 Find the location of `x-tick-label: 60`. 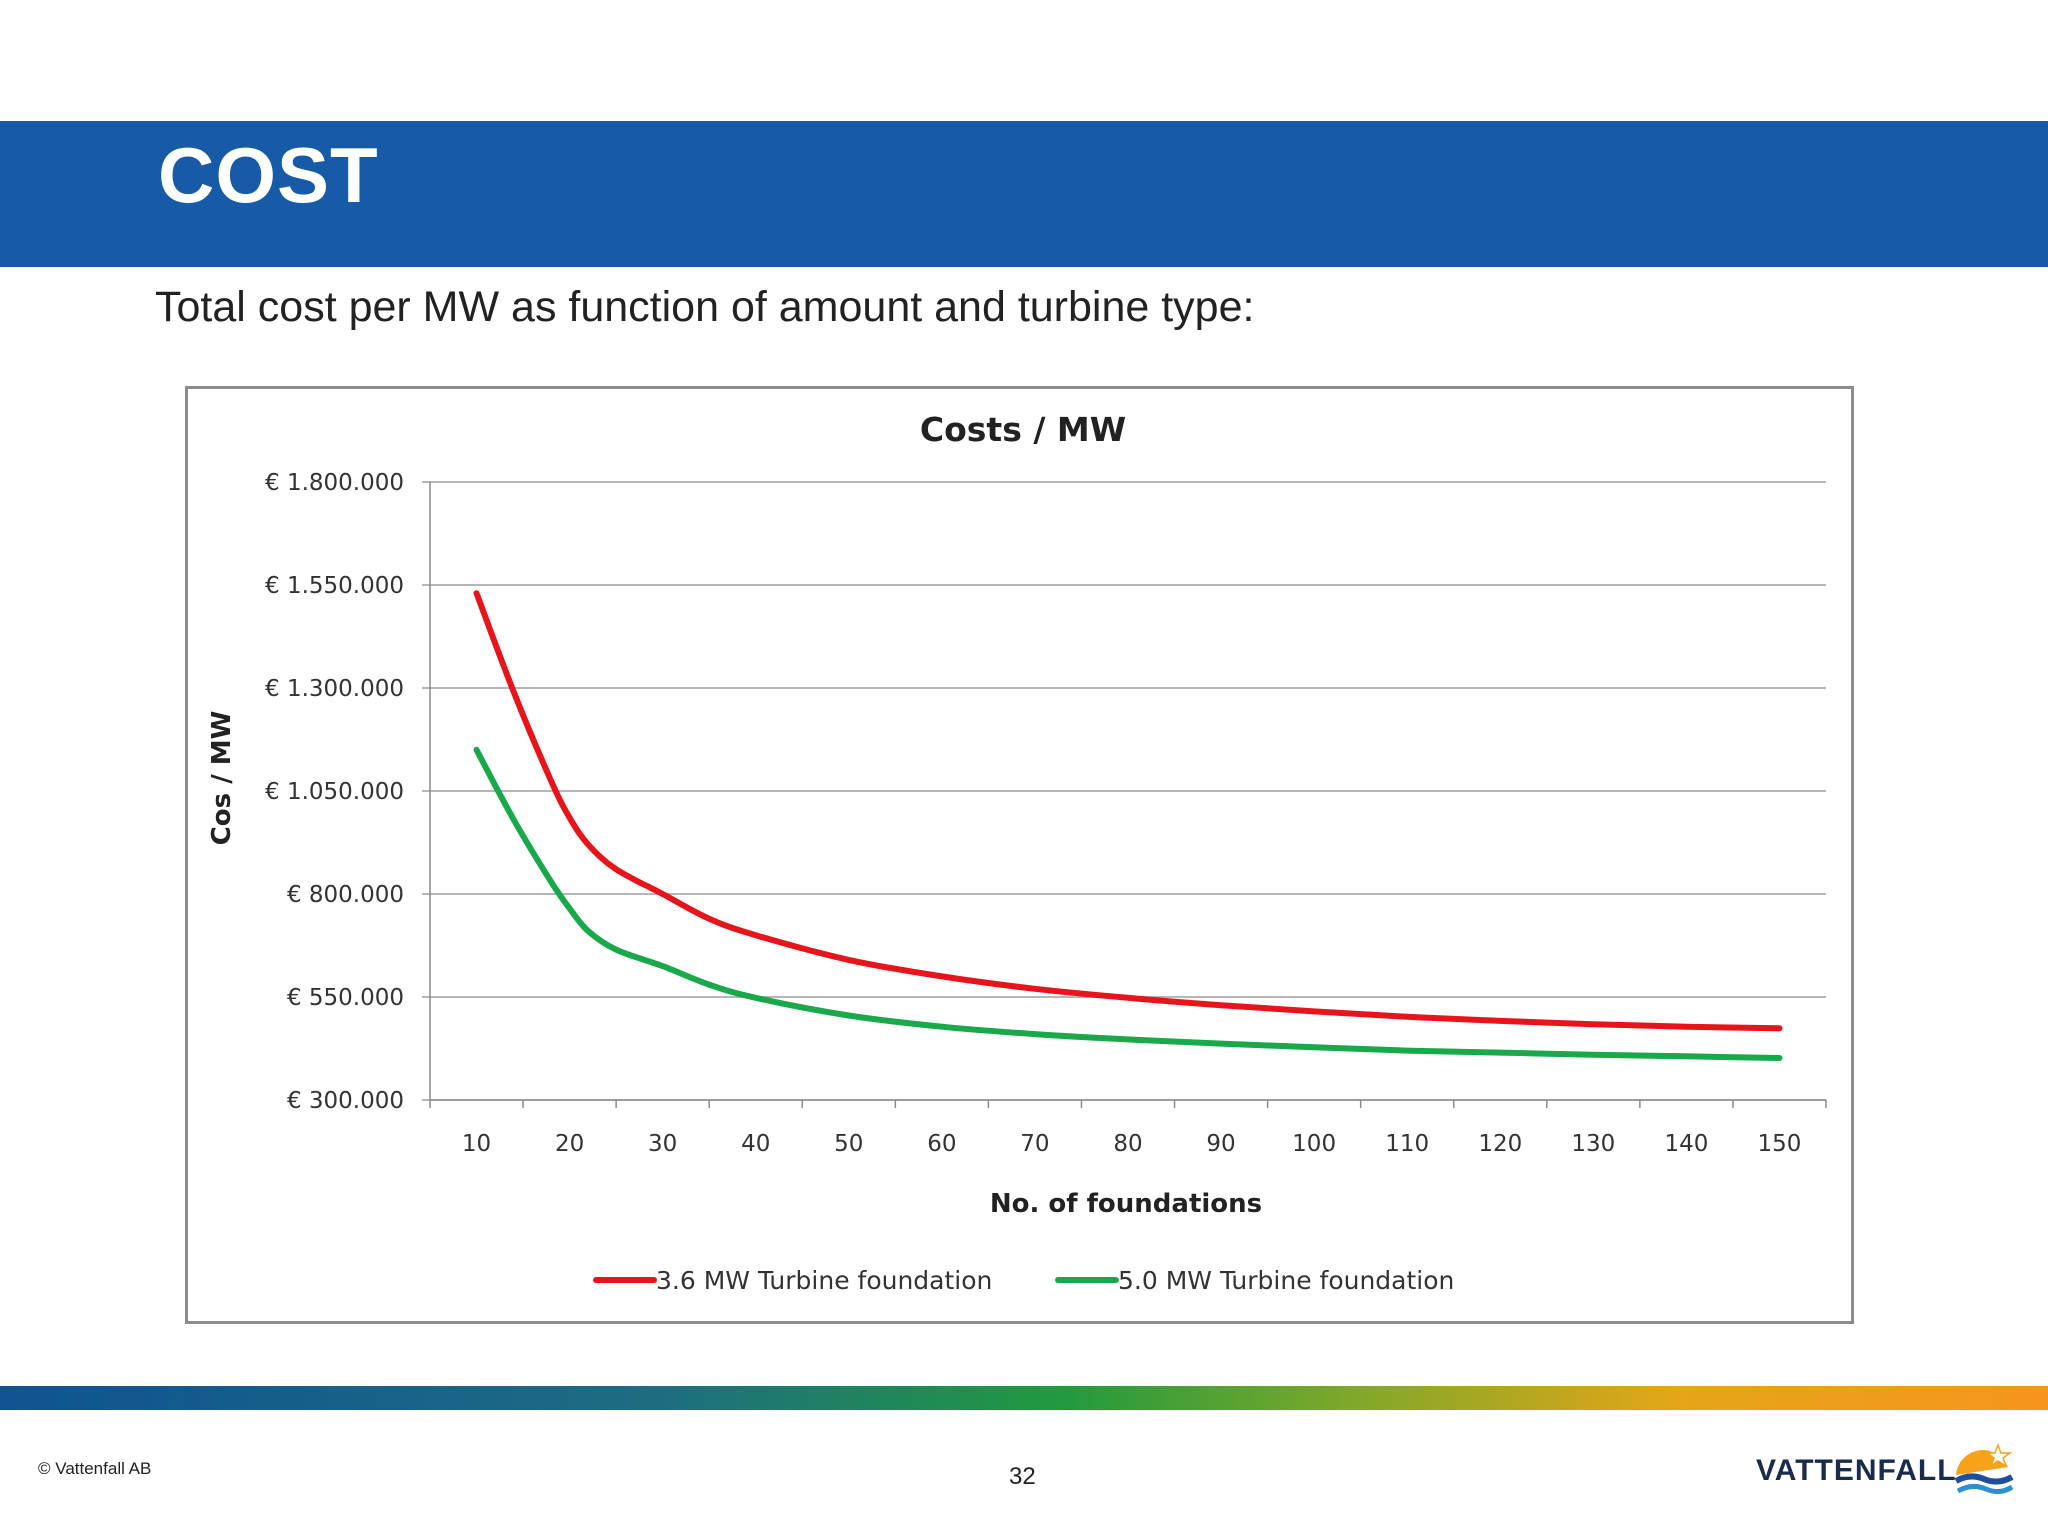

x-tick-label: 60 is located at coordinates (941, 1144).